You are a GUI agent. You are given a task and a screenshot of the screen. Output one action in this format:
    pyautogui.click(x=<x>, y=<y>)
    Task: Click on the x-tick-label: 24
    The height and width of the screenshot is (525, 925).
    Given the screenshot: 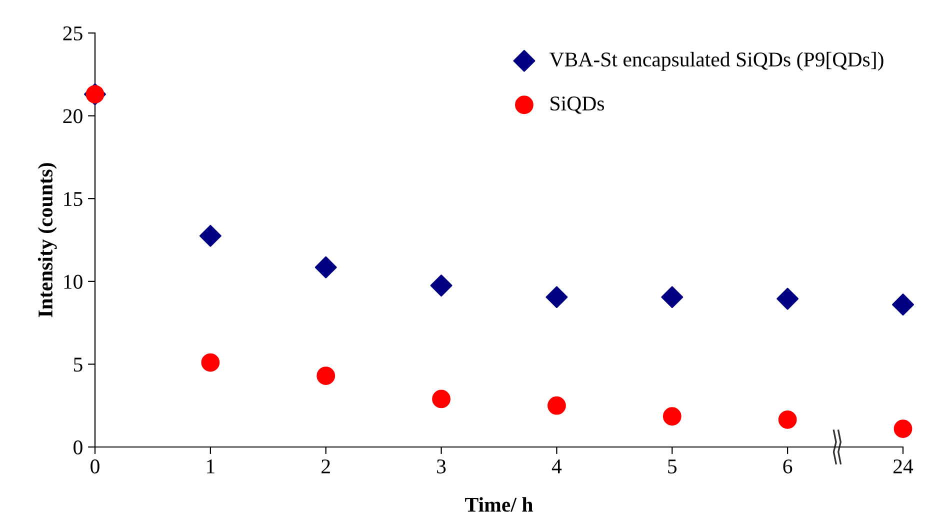 What is the action you would take?
    pyautogui.click(x=904, y=466)
    